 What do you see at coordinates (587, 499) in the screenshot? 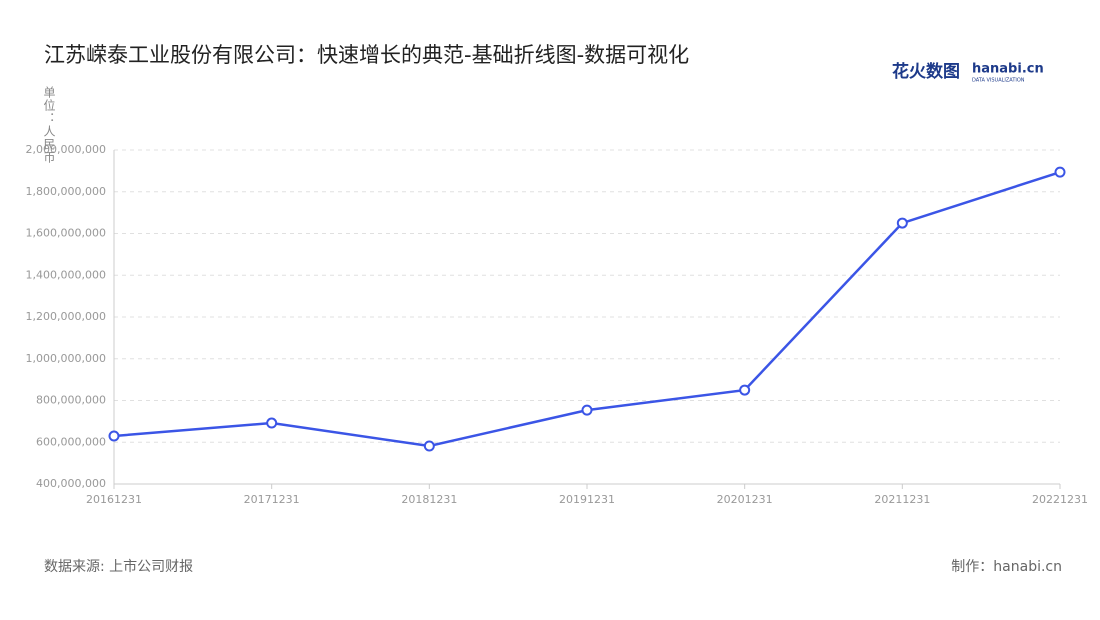
I see `x-tick-label: 20191231` at bounding box center [587, 499].